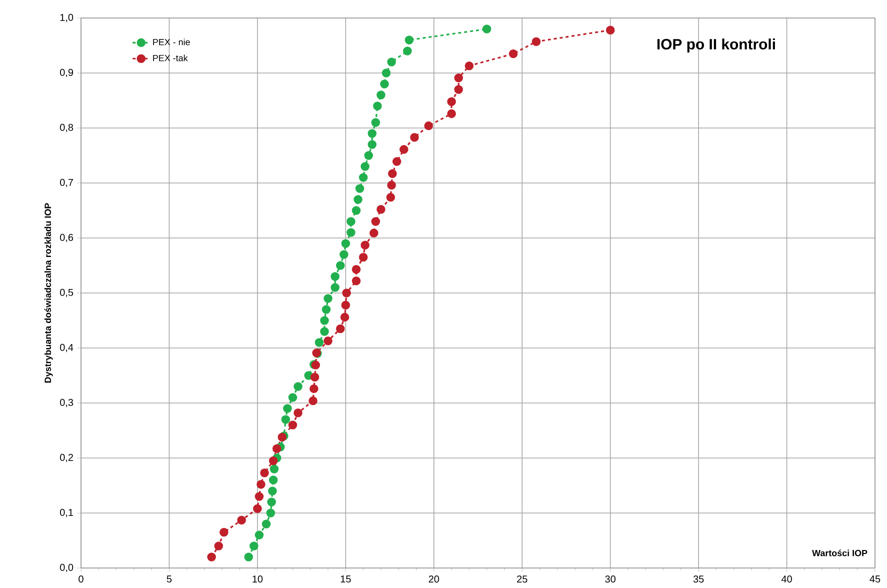 The height and width of the screenshot is (588, 887). What do you see at coordinates (67, 73) in the screenshot?
I see `y-tick-label: 0,9` at bounding box center [67, 73].